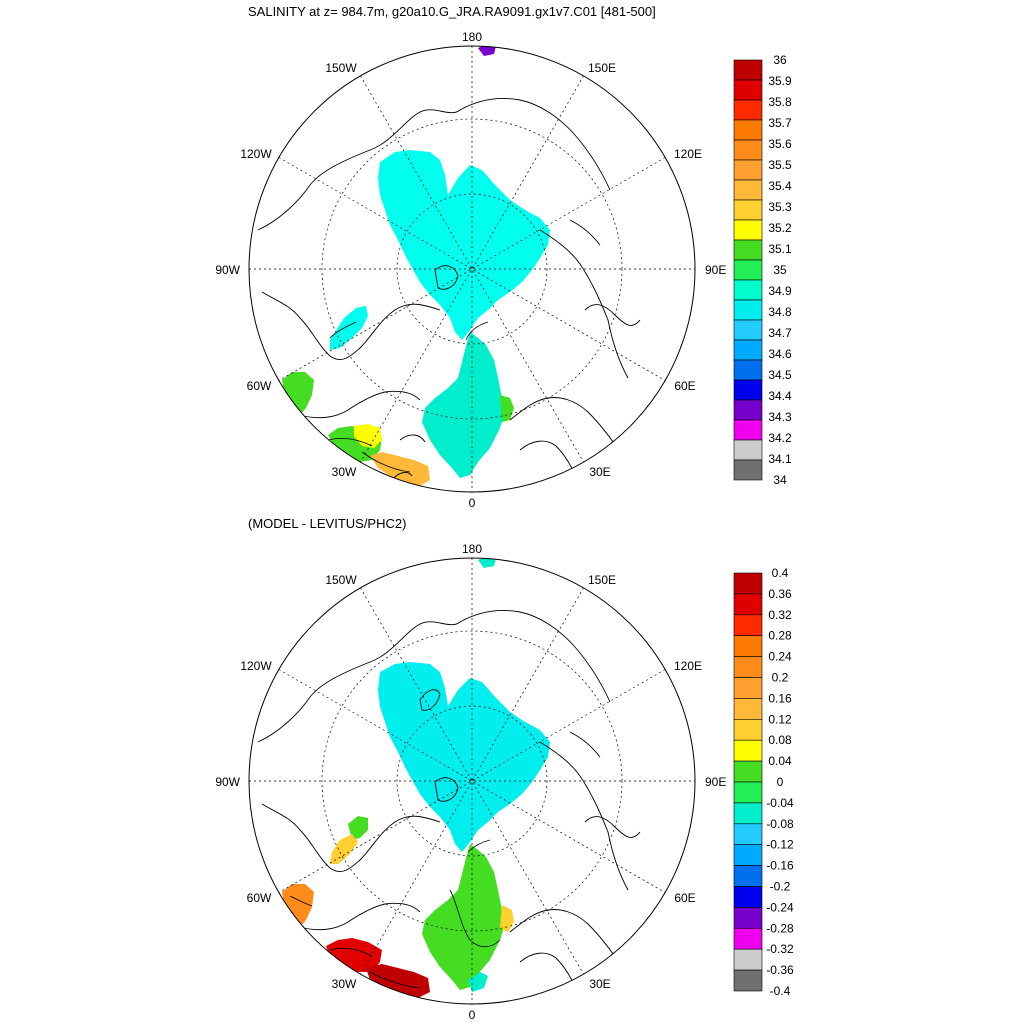  I want to click on colorbar-tick-label: 36, so click(780, 60).